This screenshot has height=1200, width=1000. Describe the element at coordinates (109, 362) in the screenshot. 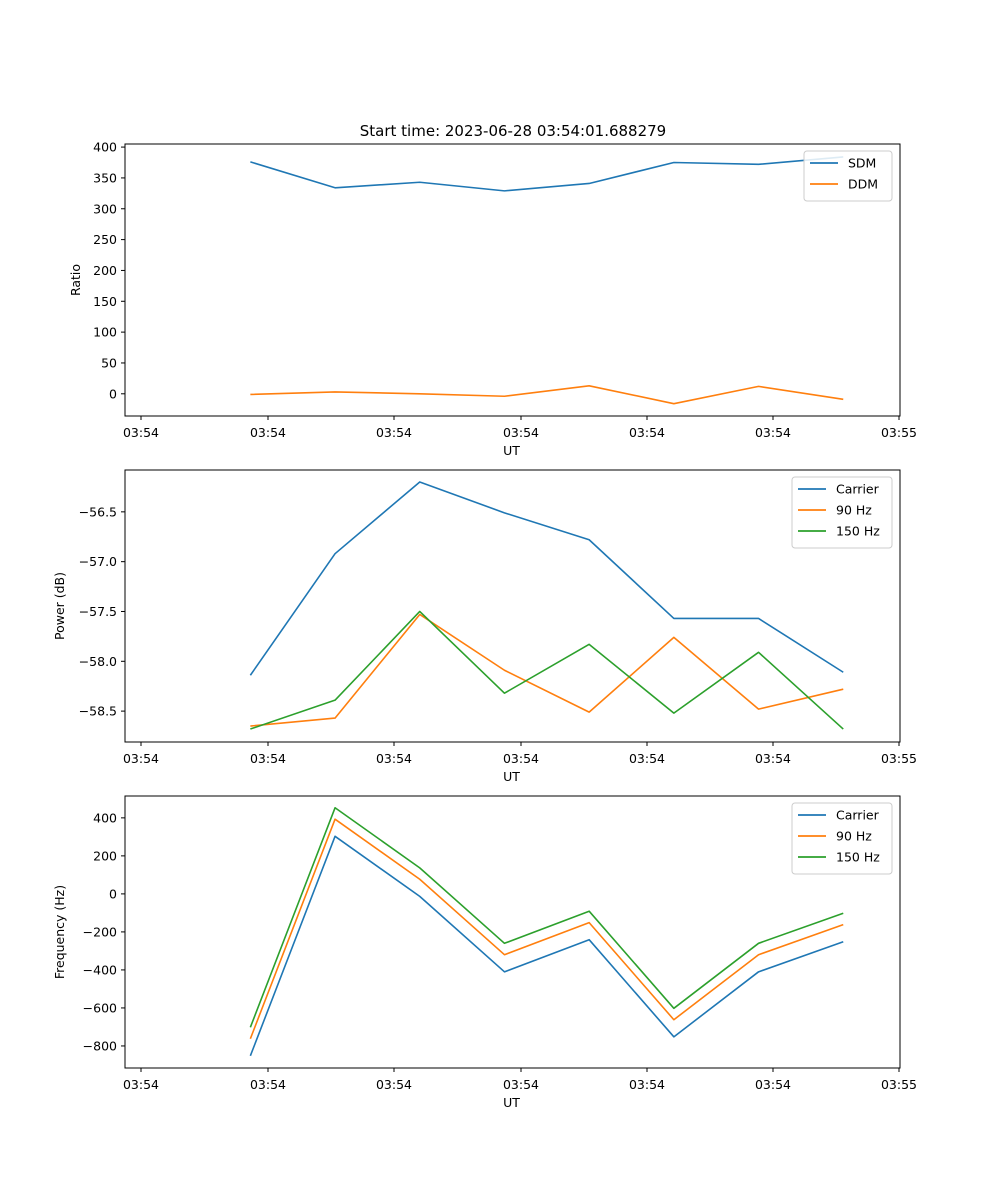

I see `y-tick-label: 50` at that location.